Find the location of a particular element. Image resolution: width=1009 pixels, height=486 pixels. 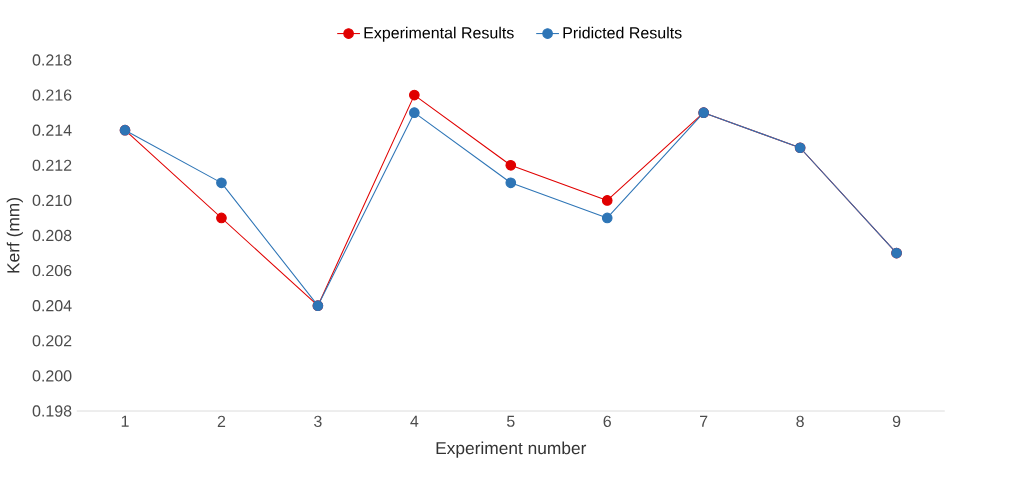

y-tick-label: 0.208 is located at coordinates (52, 235).